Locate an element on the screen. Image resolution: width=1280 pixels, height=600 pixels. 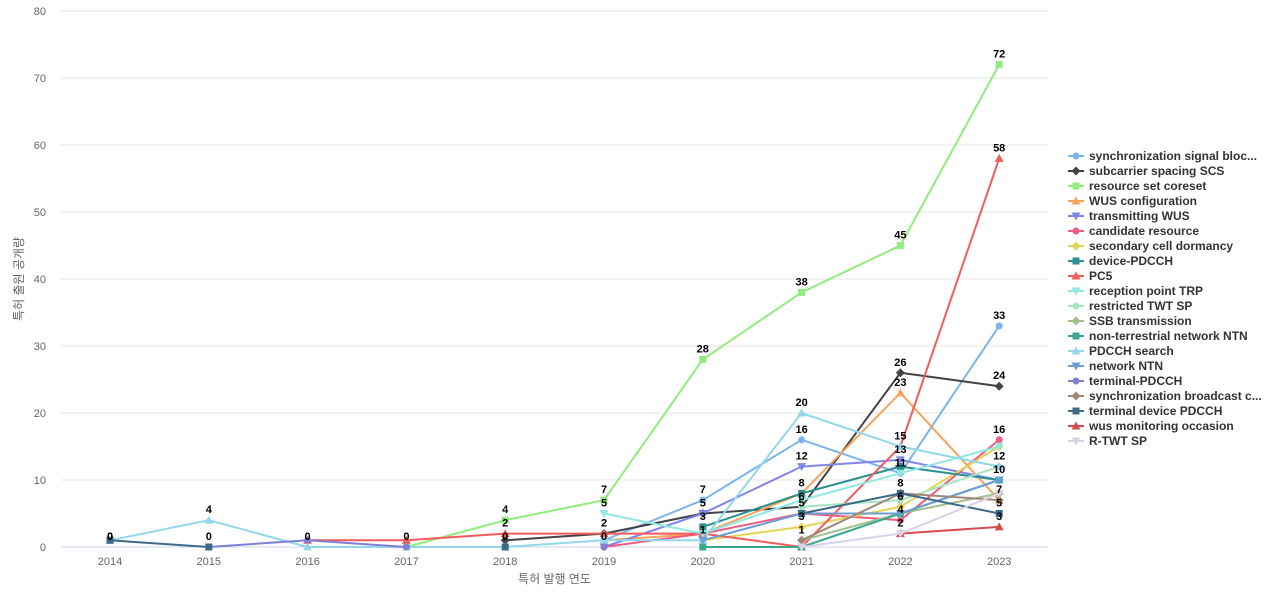
legend-item: transmitting WUS is located at coordinates (1129, 216).